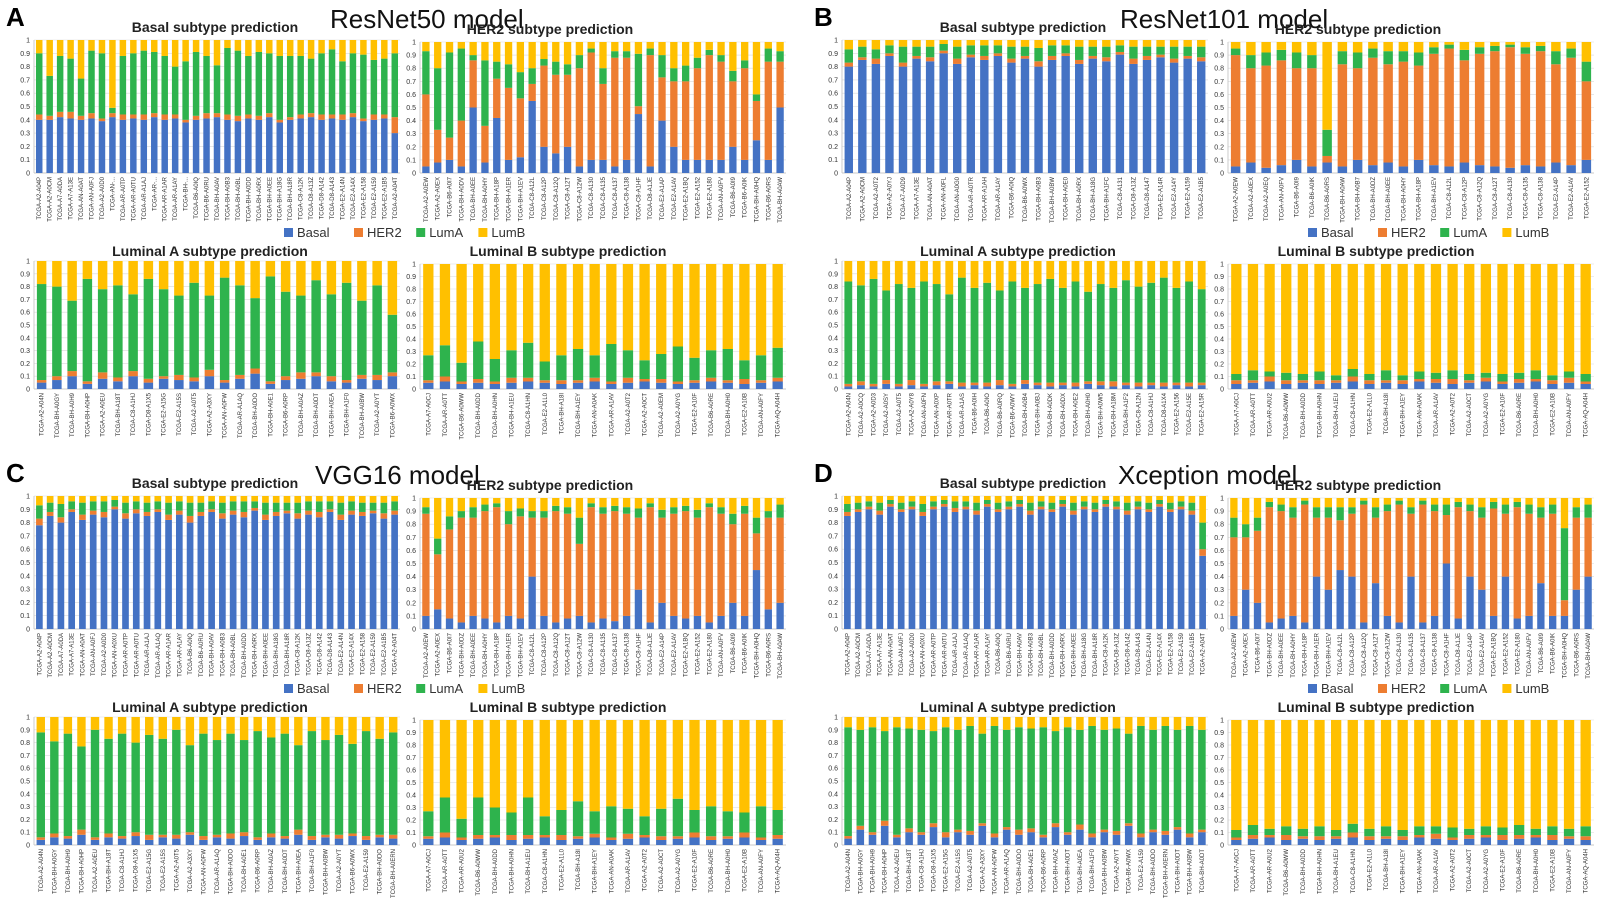  Describe the element at coordinates (1023, 483) in the screenshot. I see `subplot-title: Basal subtype prediction` at that location.